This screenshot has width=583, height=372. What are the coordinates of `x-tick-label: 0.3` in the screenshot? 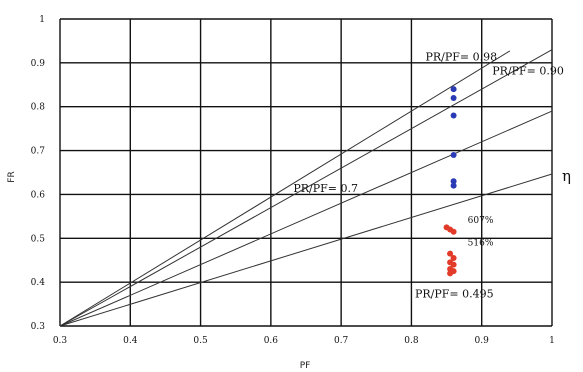 It's located at (60, 341).